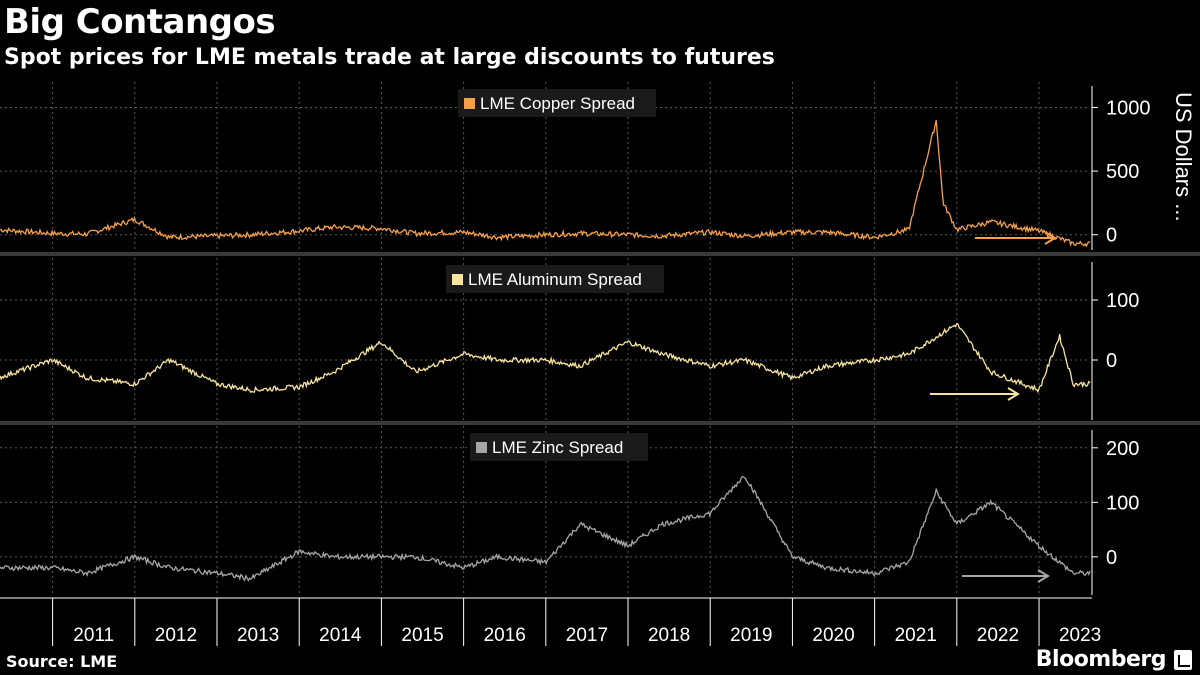 The image size is (1200, 675). What do you see at coordinates (422, 635) in the screenshot?
I see `x-tick-label: 2015` at bounding box center [422, 635].